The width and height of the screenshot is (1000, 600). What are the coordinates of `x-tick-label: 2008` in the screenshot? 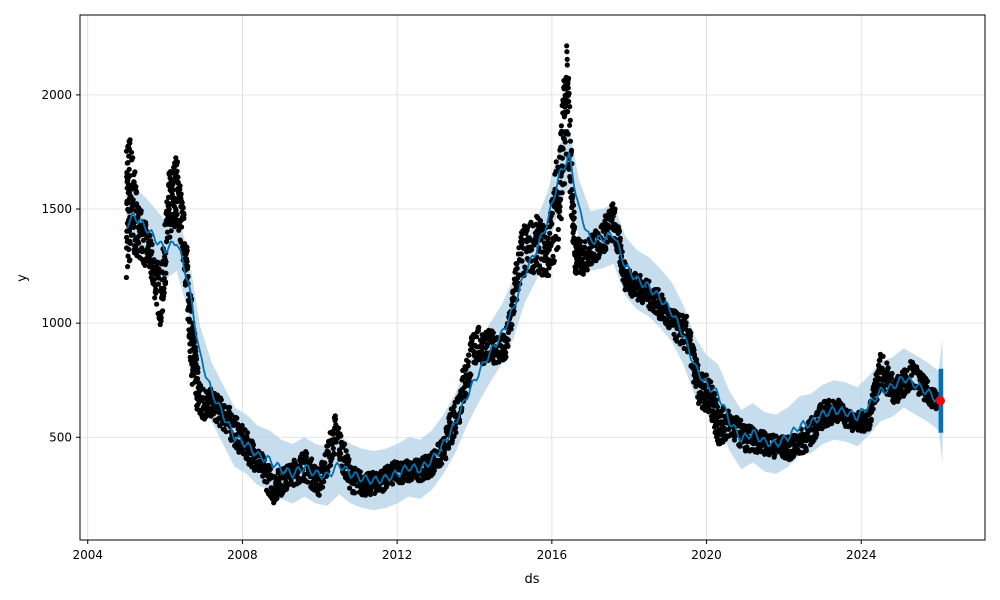 It's located at (242, 555).